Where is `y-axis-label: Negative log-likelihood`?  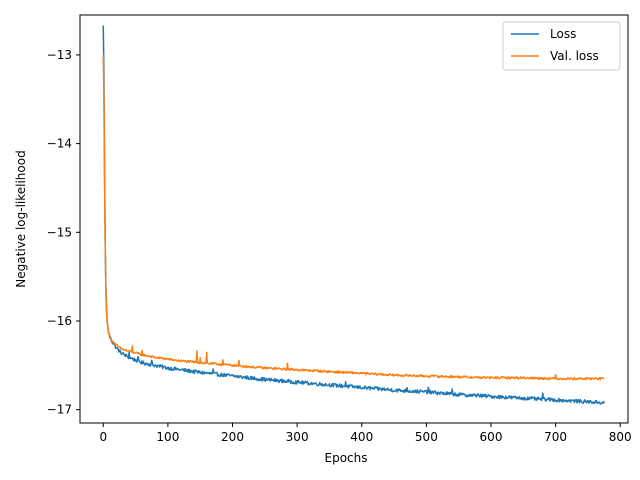
y-axis-label: Negative log-likelihood is located at coordinates (21, 218).